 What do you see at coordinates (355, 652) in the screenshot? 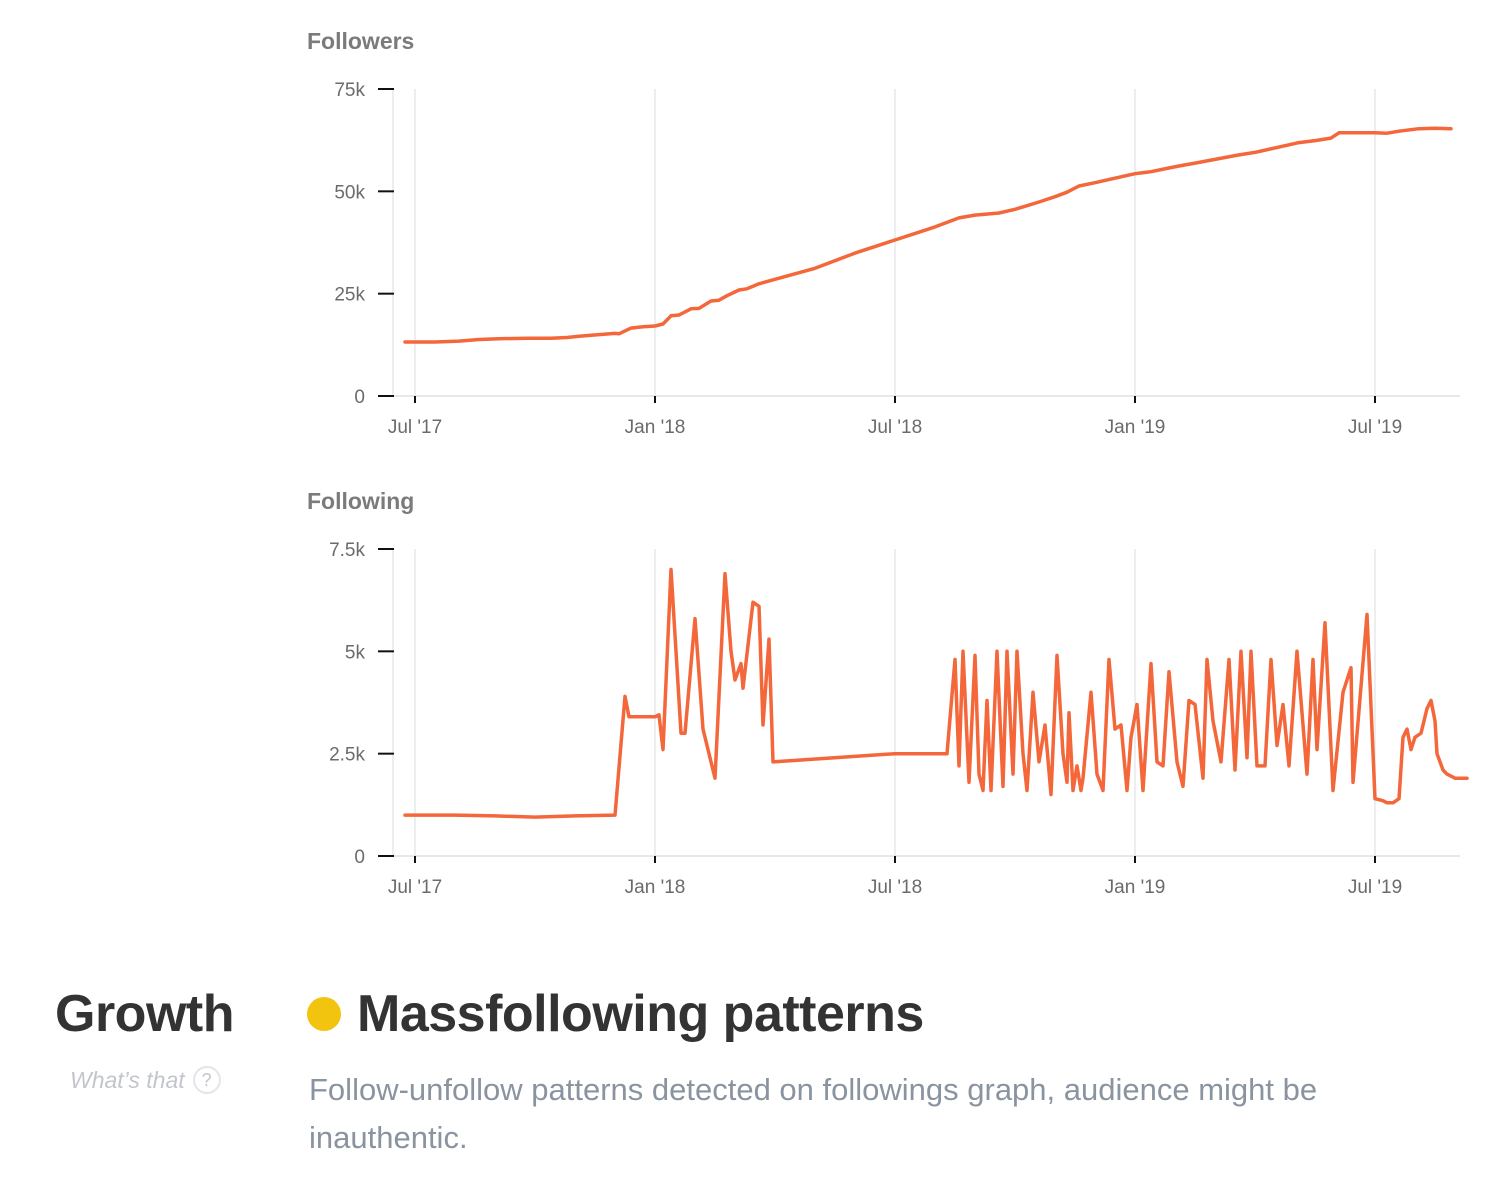
I see `y-tick-label: 5k` at bounding box center [355, 652].